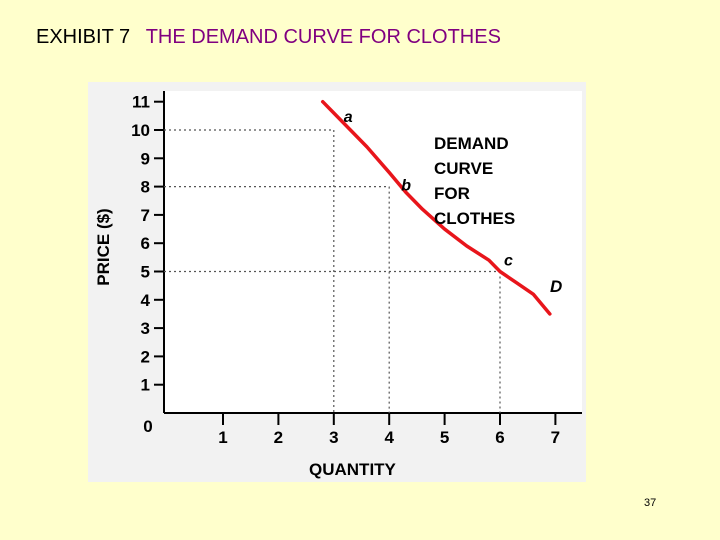 The width and height of the screenshot is (720, 540). What do you see at coordinates (147, 426) in the screenshot?
I see `origin-label: 0` at bounding box center [147, 426].